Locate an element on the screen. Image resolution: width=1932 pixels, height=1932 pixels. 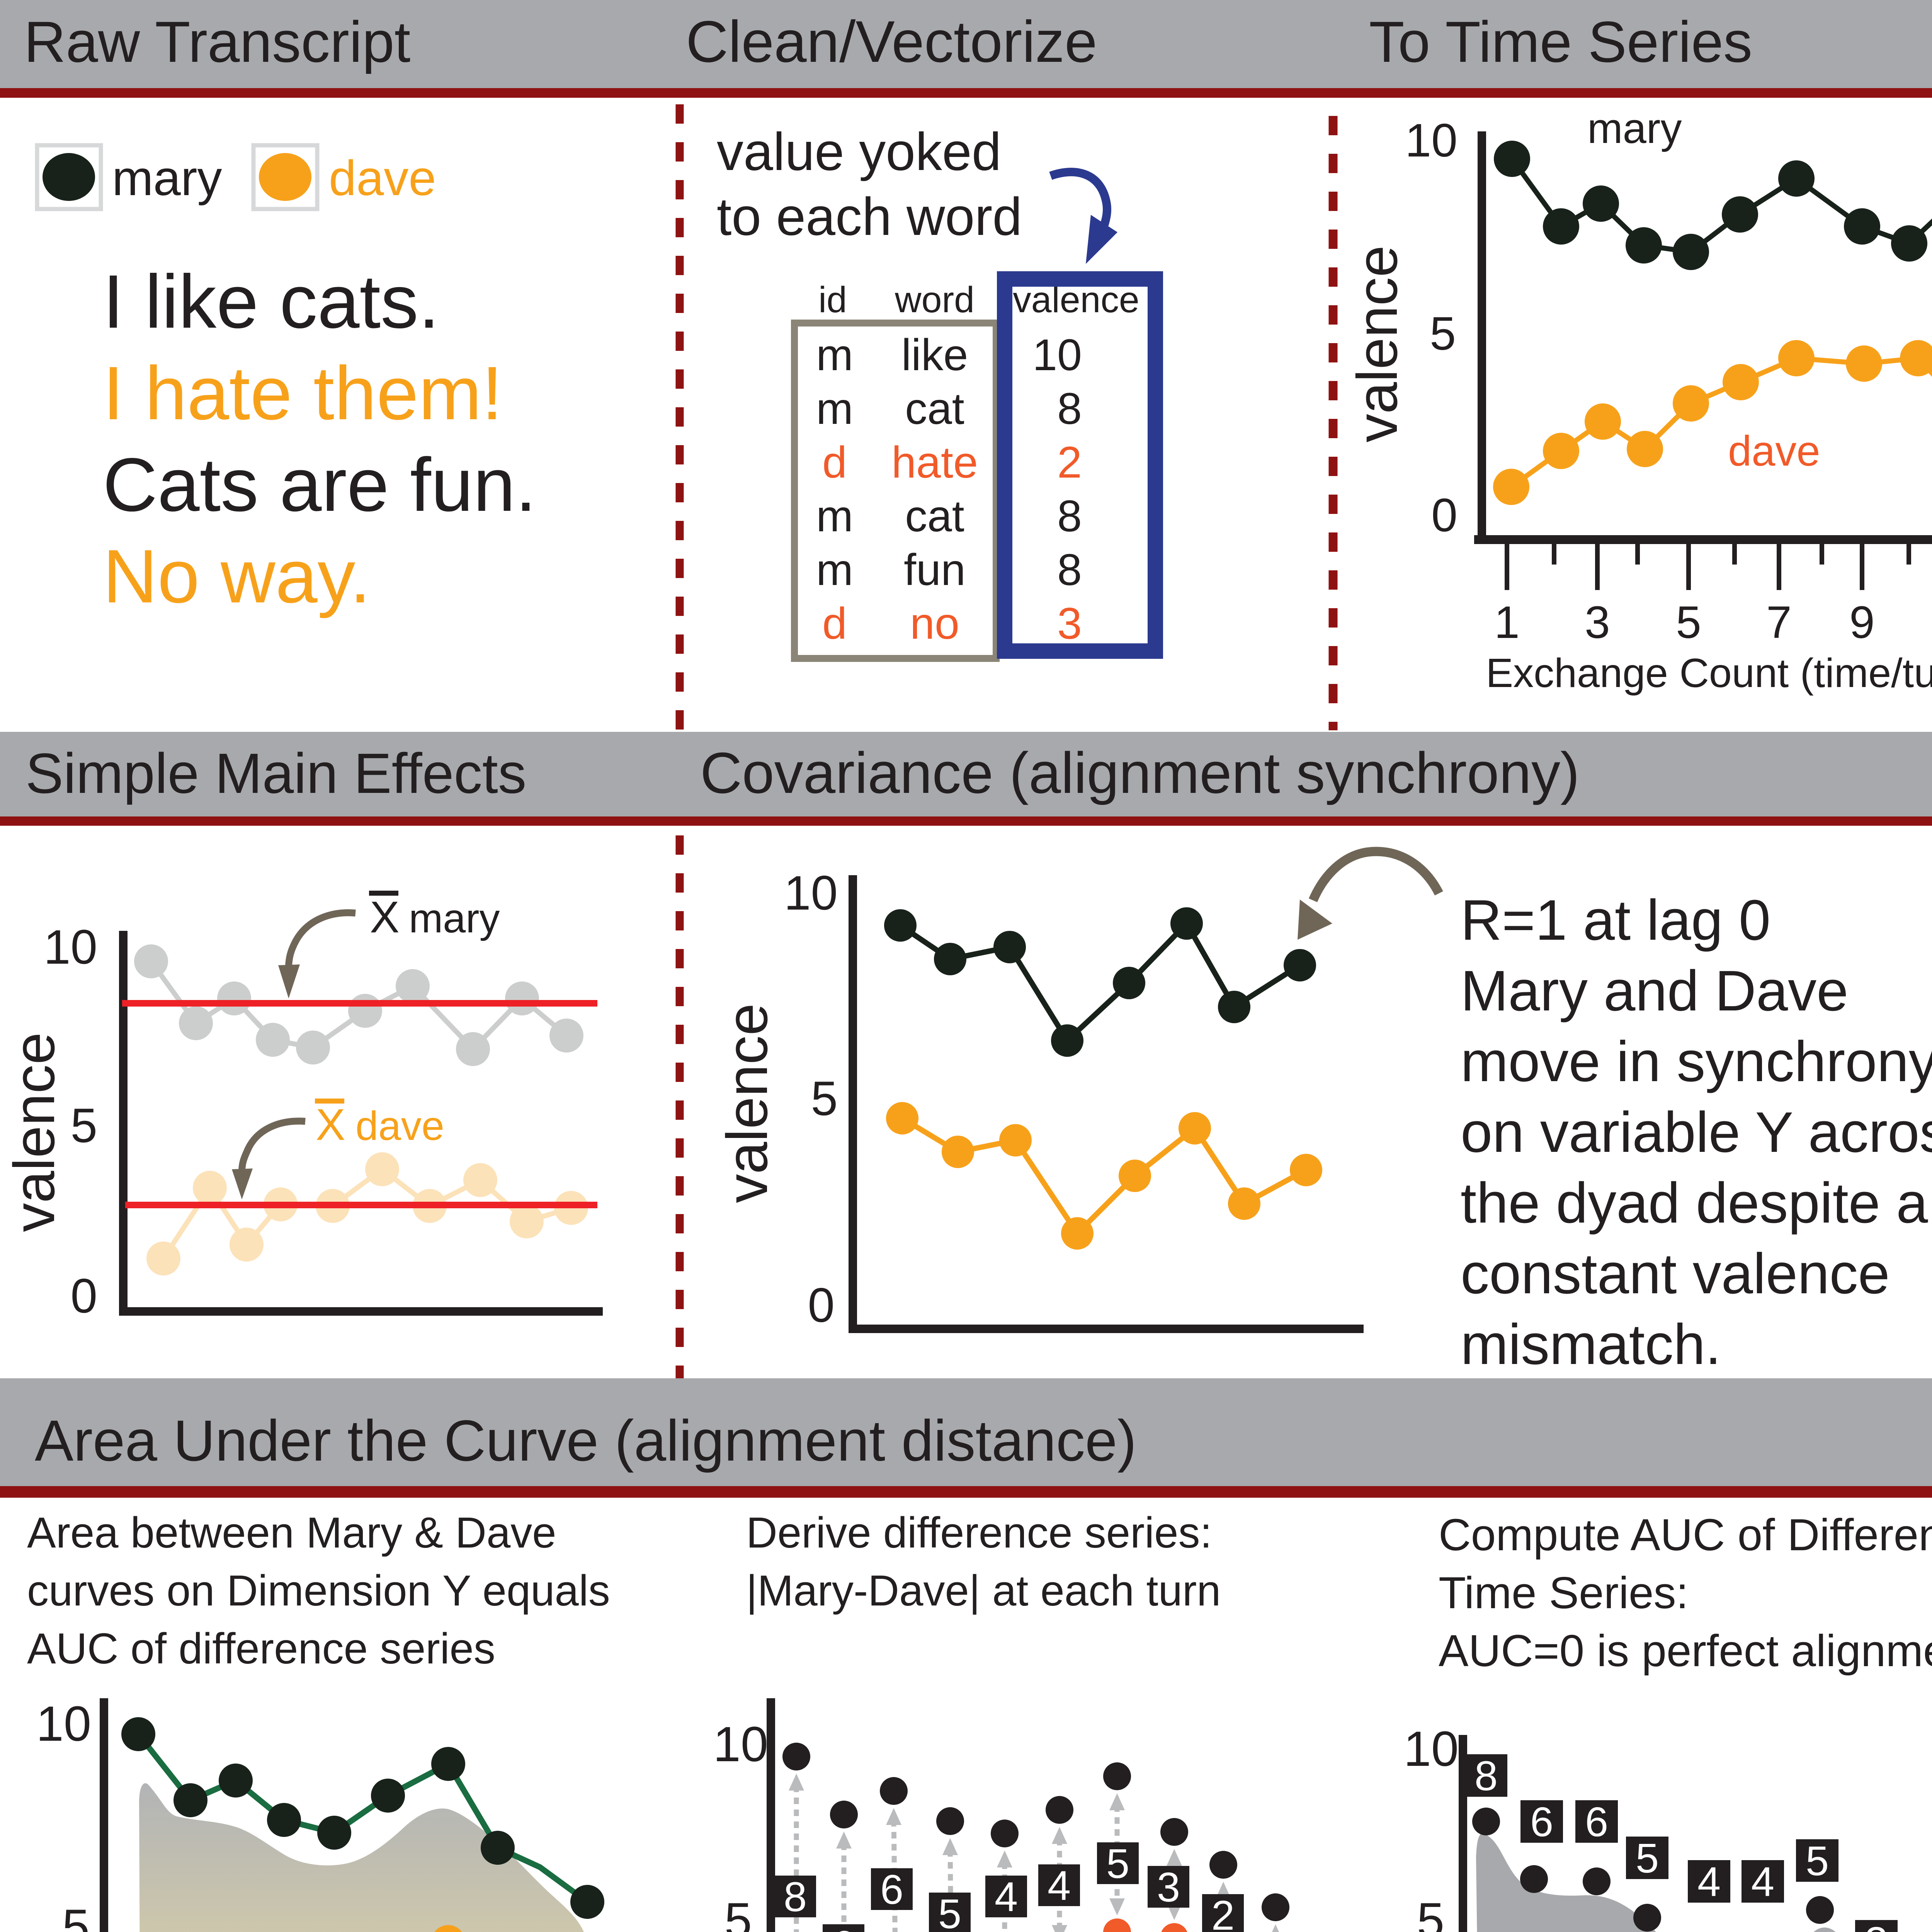
svg-text: value yoked is located at coordinates (859, 152).